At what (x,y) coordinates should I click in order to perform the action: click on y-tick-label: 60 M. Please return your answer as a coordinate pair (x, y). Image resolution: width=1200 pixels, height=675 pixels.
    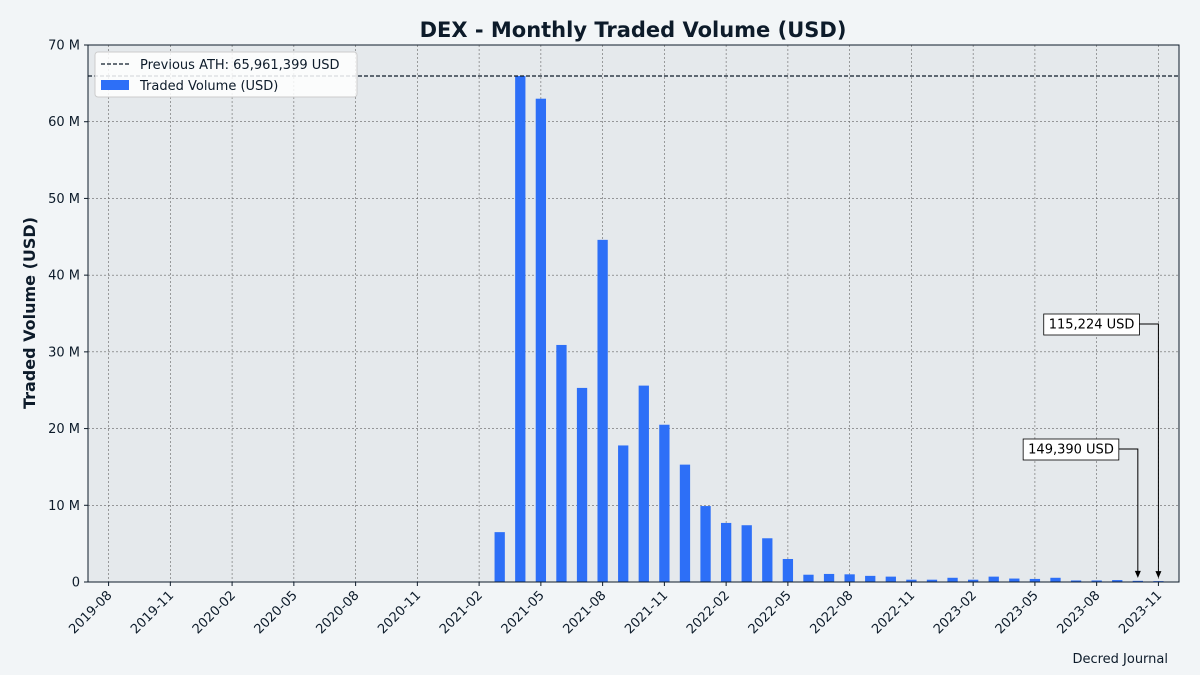
    Looking at the image, I should click on (64, 122).